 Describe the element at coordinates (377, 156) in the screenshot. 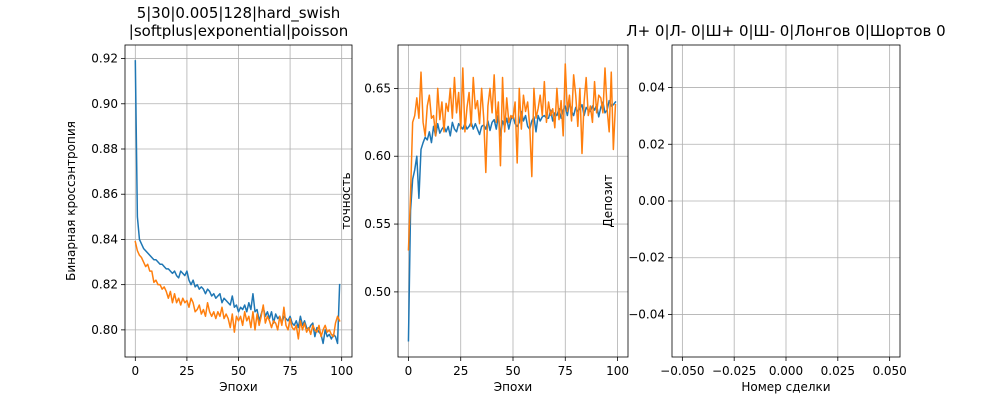

I see `y-tick-label: 0.60` at that location.